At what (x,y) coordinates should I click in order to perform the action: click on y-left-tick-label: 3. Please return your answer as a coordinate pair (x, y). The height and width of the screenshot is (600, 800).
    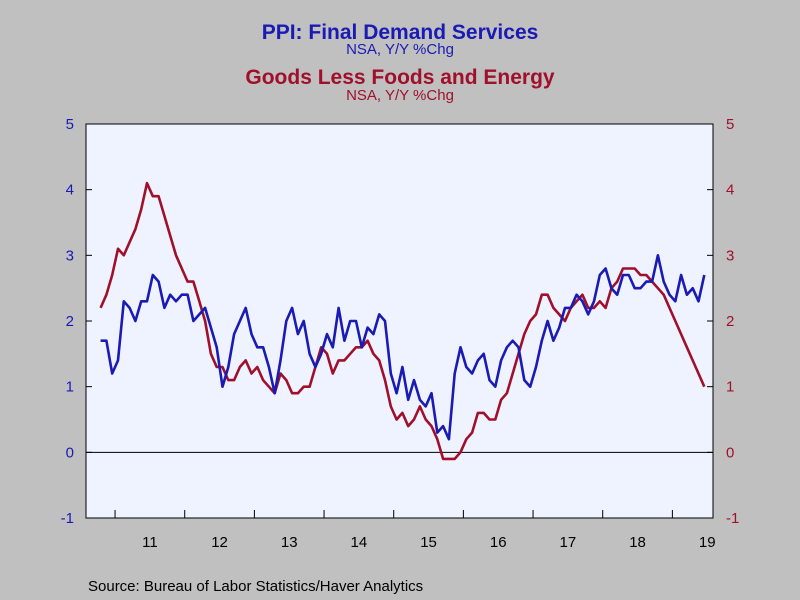
    Looking at the image, I should click on (70, 255).